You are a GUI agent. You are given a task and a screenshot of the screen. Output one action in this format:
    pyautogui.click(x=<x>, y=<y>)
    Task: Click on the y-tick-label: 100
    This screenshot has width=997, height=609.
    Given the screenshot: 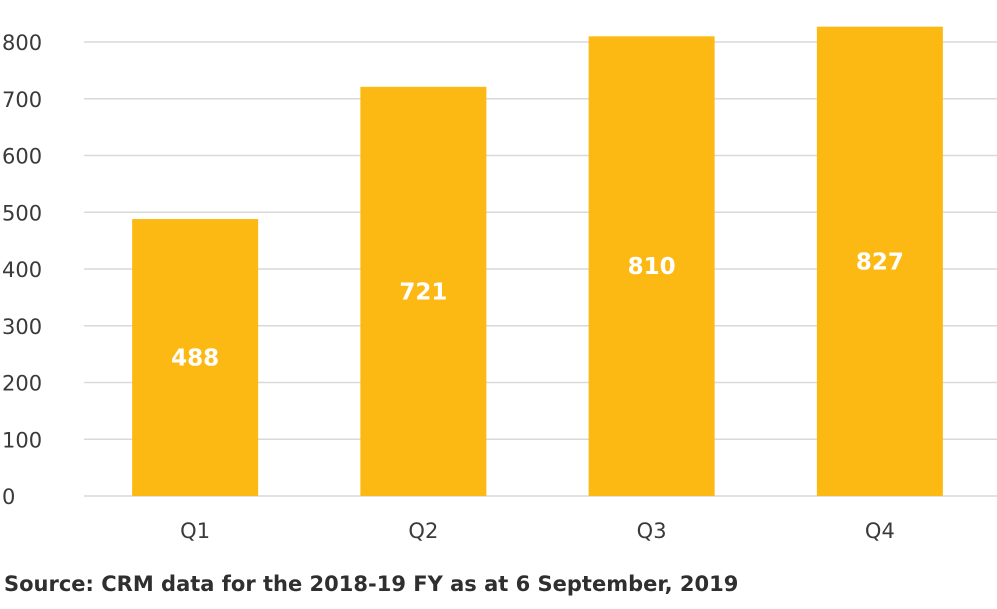 What is the action you would take?
    pyautogui.click(x=22, y=440)
    